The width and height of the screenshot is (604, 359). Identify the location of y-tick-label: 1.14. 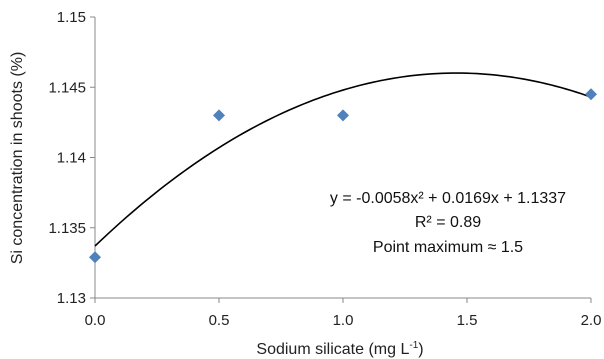
(71, 158).